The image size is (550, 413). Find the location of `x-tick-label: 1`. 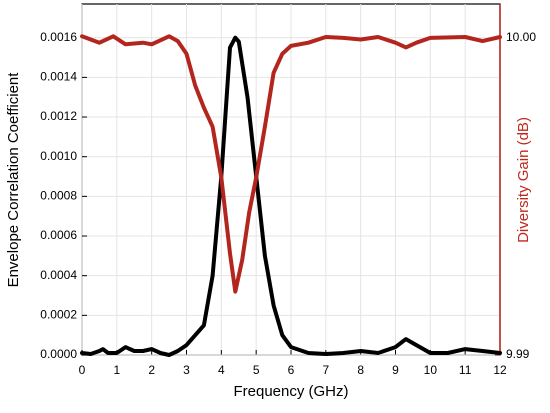

x-tick-label: 1 is located at coordinates (116, 370).